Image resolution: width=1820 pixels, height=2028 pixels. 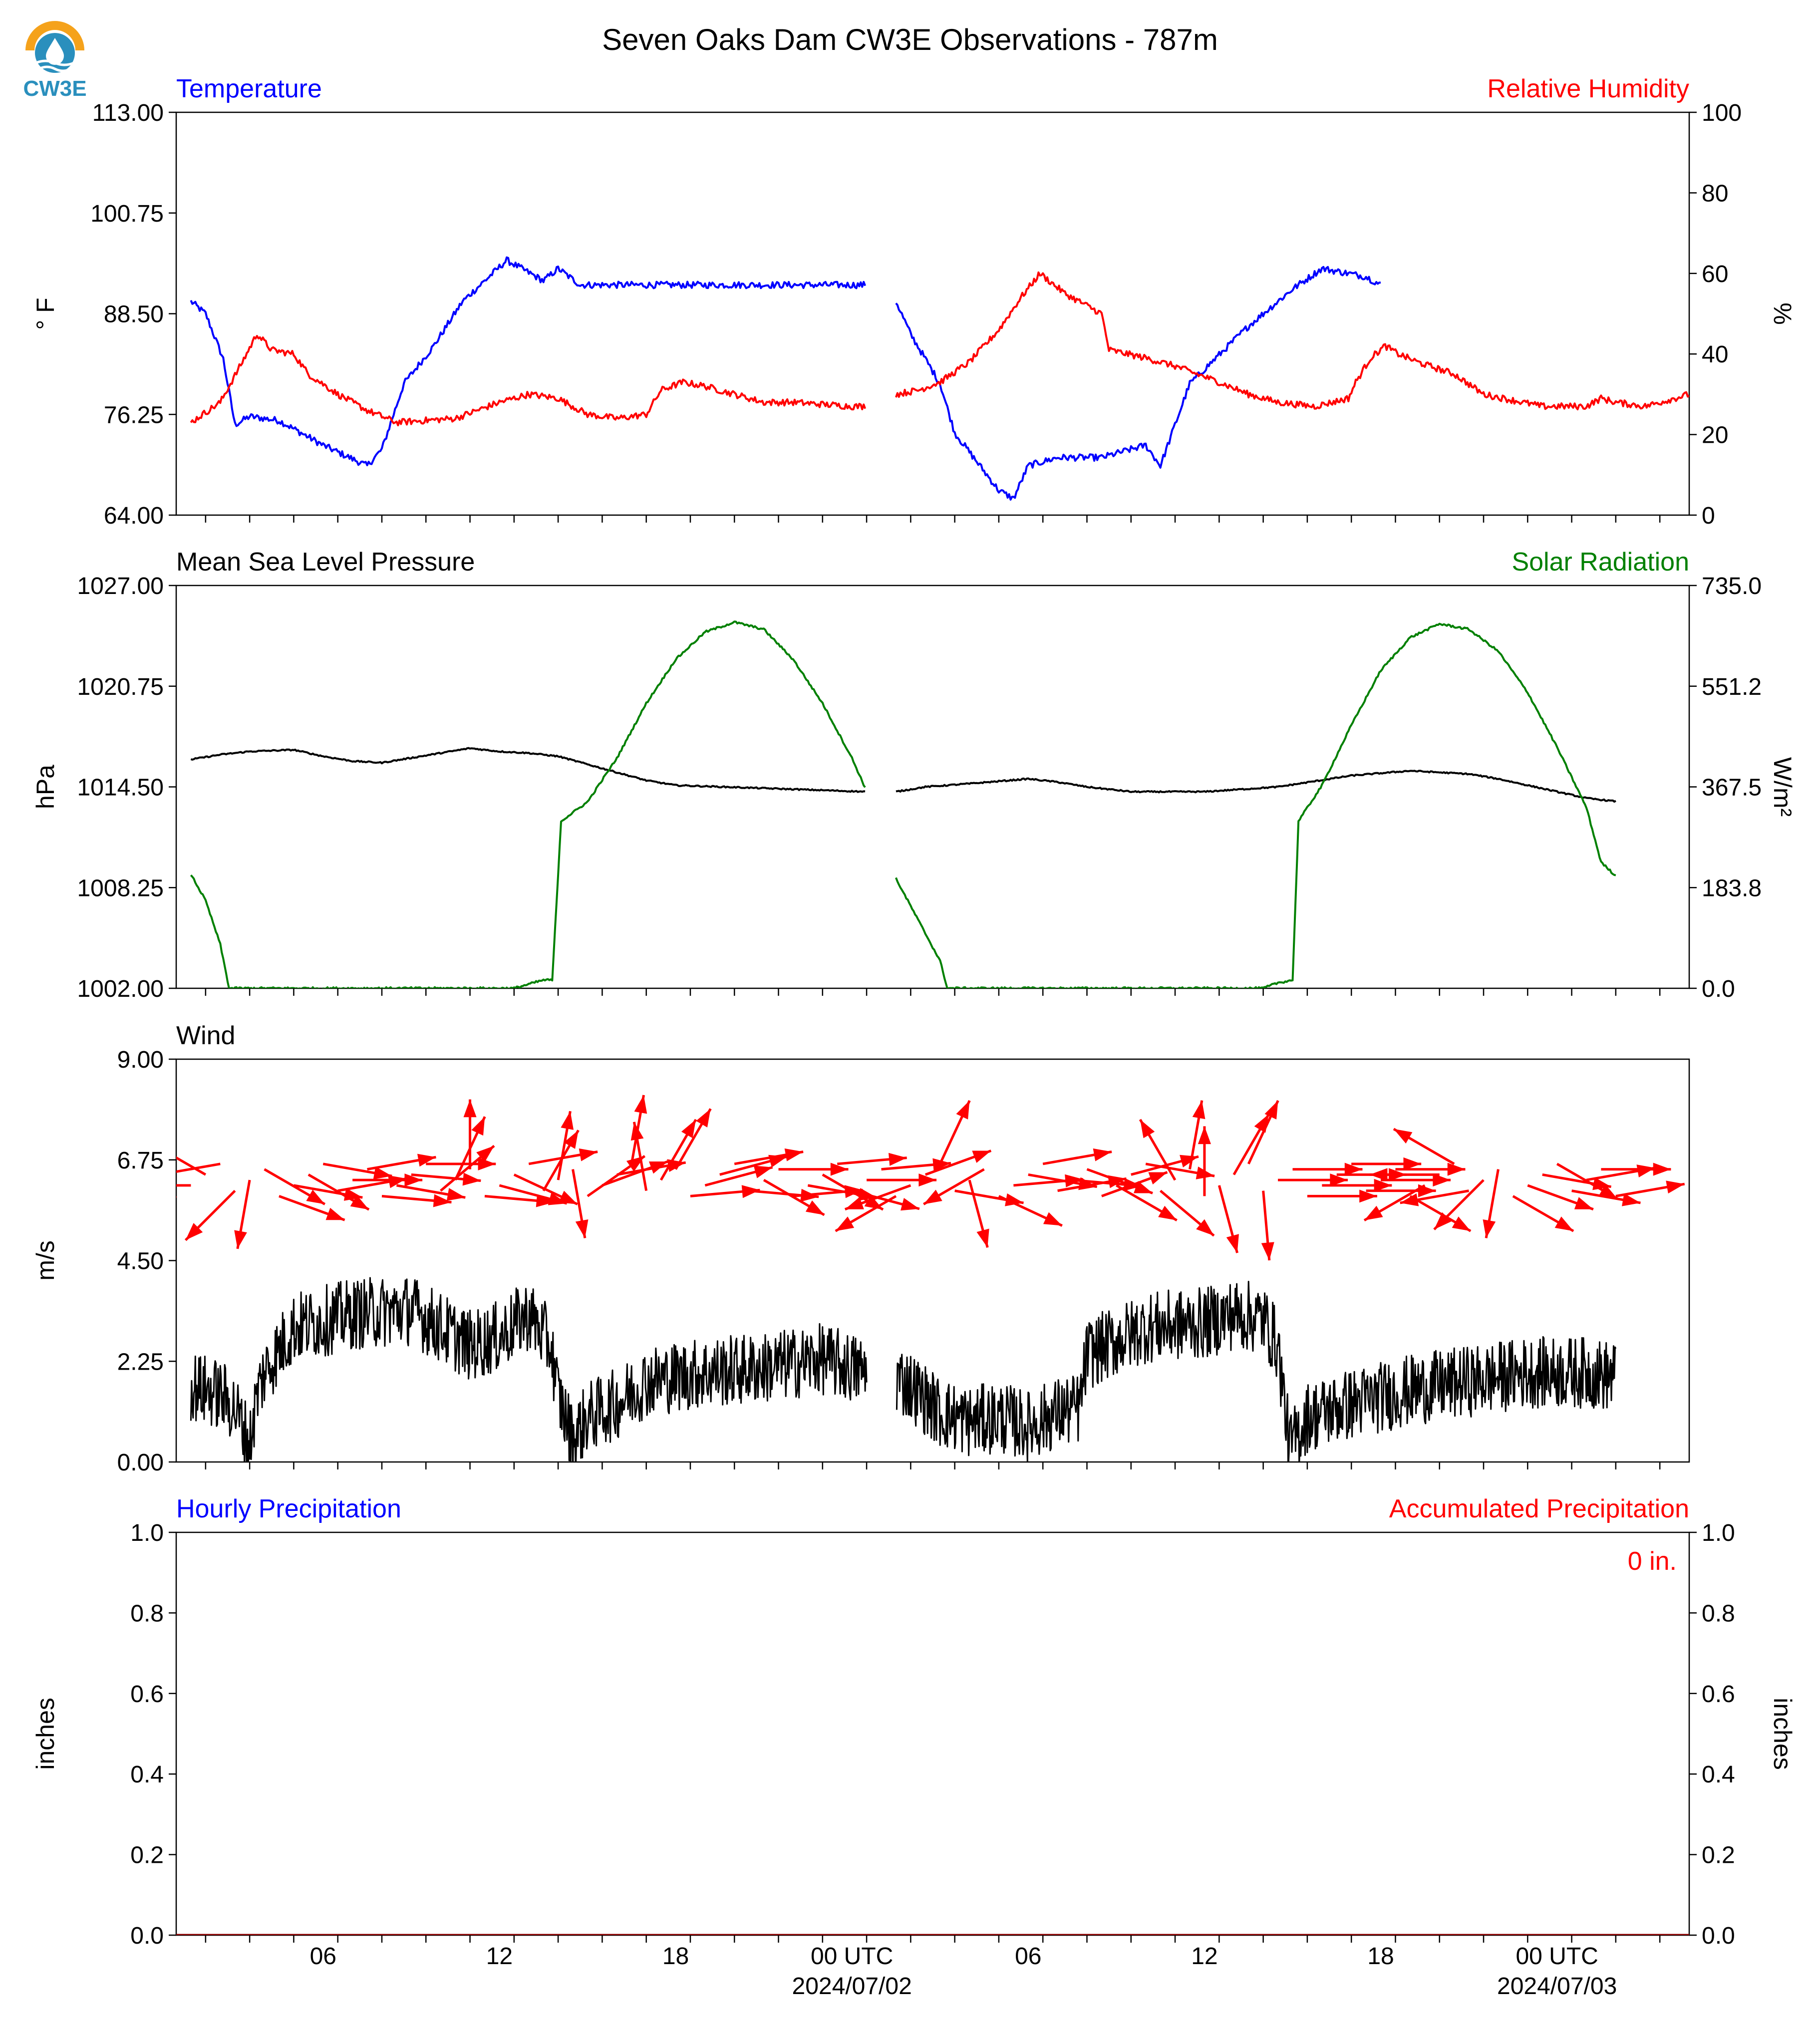 I want to click on y-tick-label-right: 1.0, so click(x=1718, y=1533).